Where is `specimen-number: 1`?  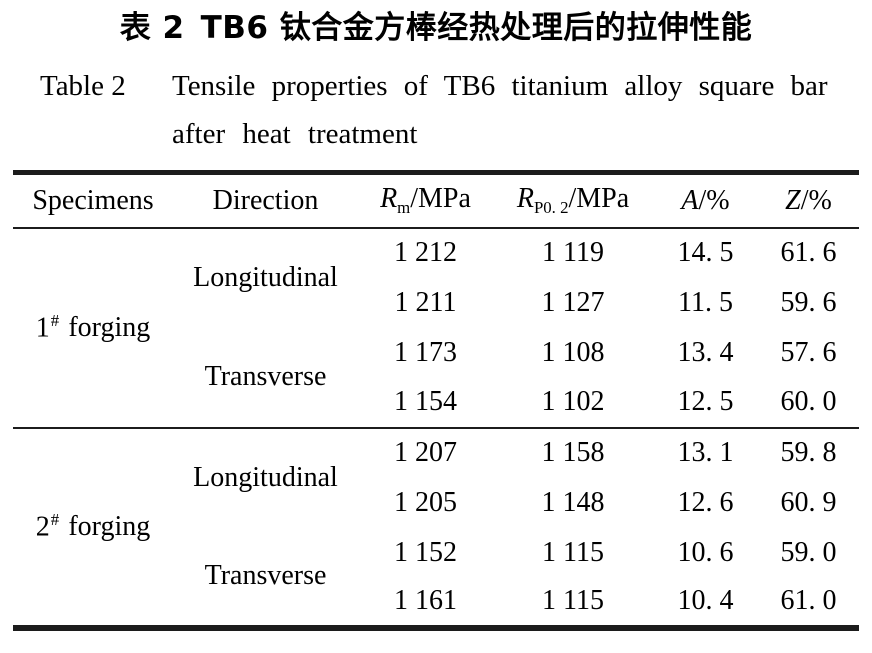
specimen-number: 1 is located at coordinates (42, 328).